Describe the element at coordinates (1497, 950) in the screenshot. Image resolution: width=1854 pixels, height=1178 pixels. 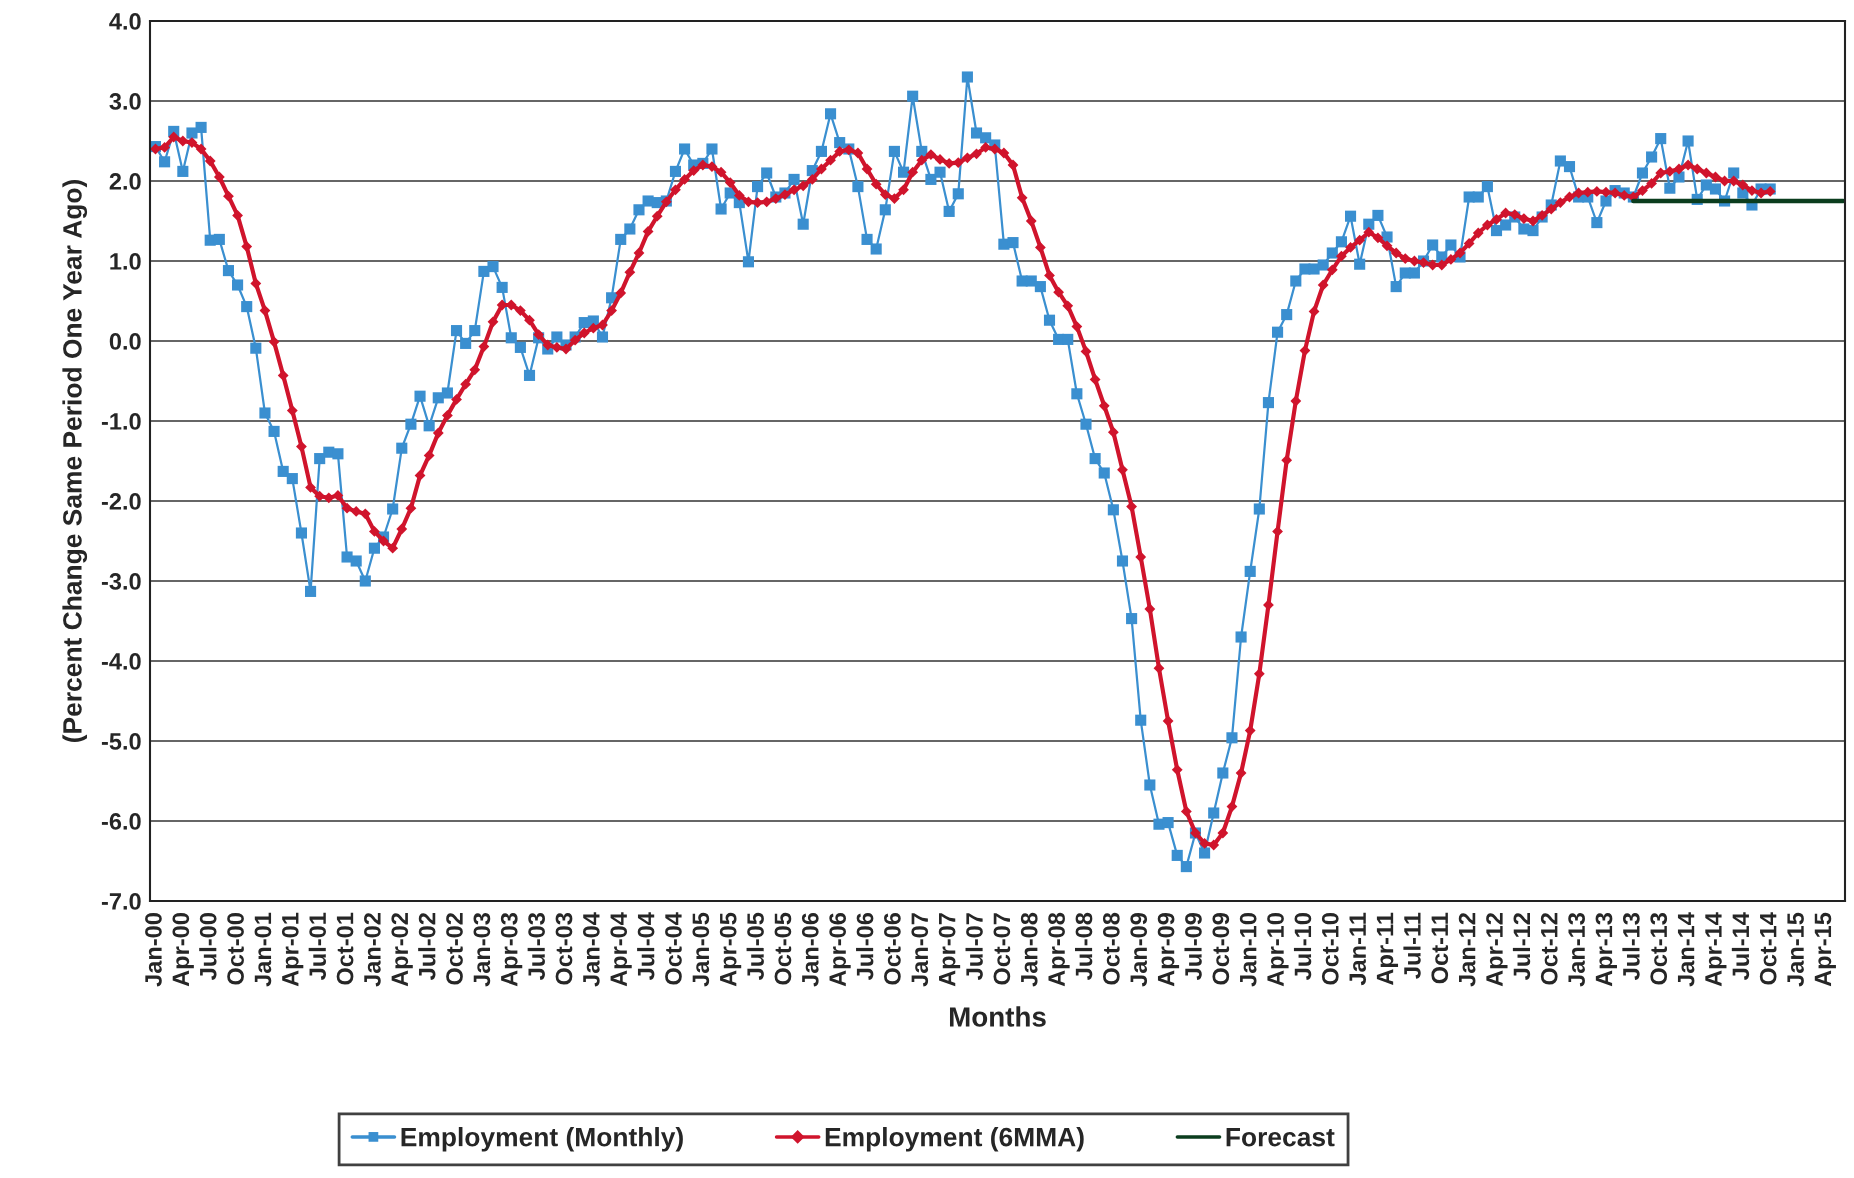
I see `x-tick-label: Apr-12` at that location.